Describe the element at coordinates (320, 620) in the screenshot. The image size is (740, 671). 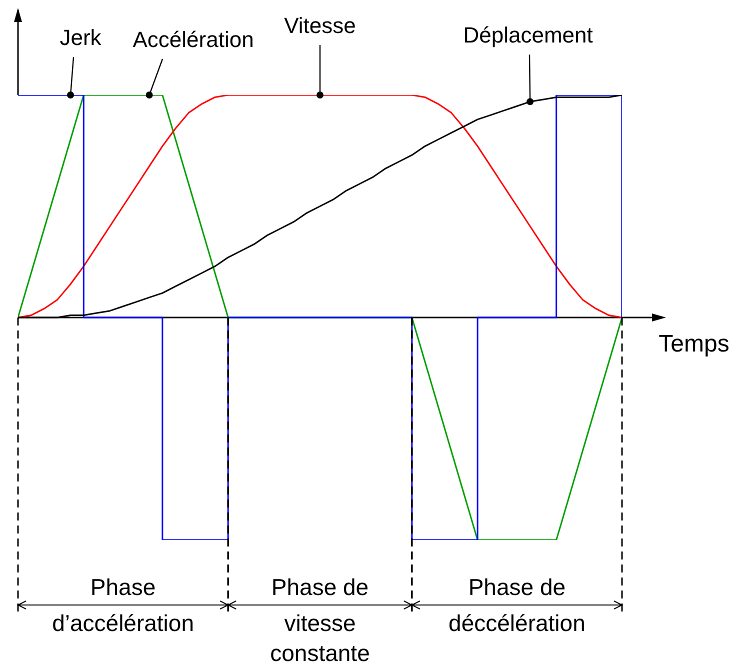
I see `text: Phase de vitesse constante` at that location.